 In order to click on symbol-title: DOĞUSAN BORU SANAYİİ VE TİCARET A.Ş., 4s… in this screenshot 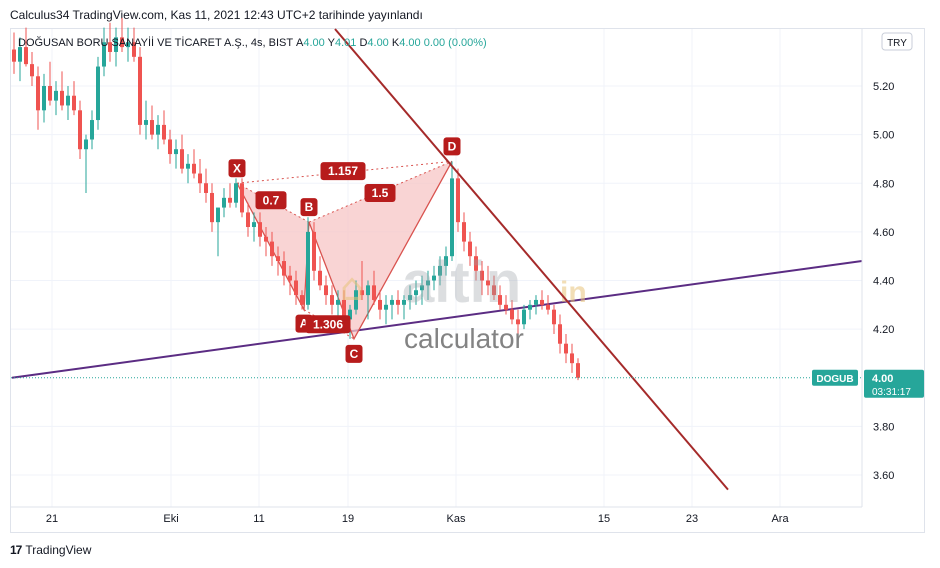, I will do `click(155, 42)`.